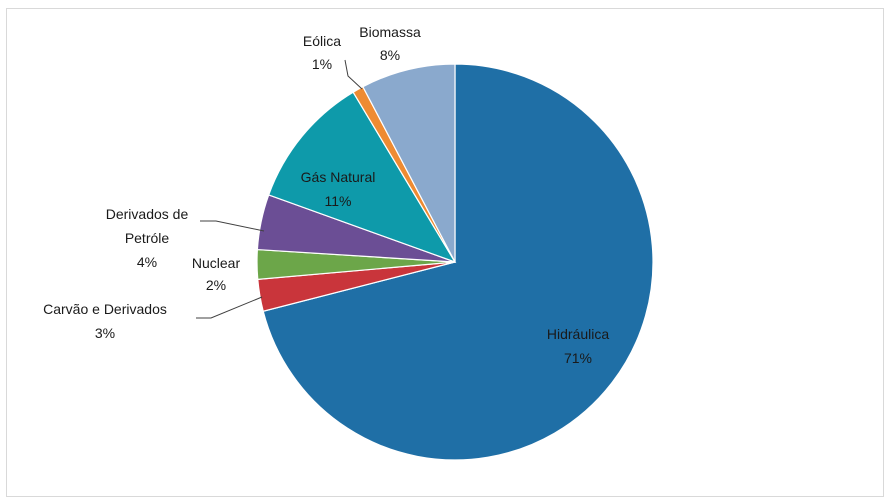 The height and width of the screenshot is (503, 892). I want to click on leader-lines, so click(279, 189).